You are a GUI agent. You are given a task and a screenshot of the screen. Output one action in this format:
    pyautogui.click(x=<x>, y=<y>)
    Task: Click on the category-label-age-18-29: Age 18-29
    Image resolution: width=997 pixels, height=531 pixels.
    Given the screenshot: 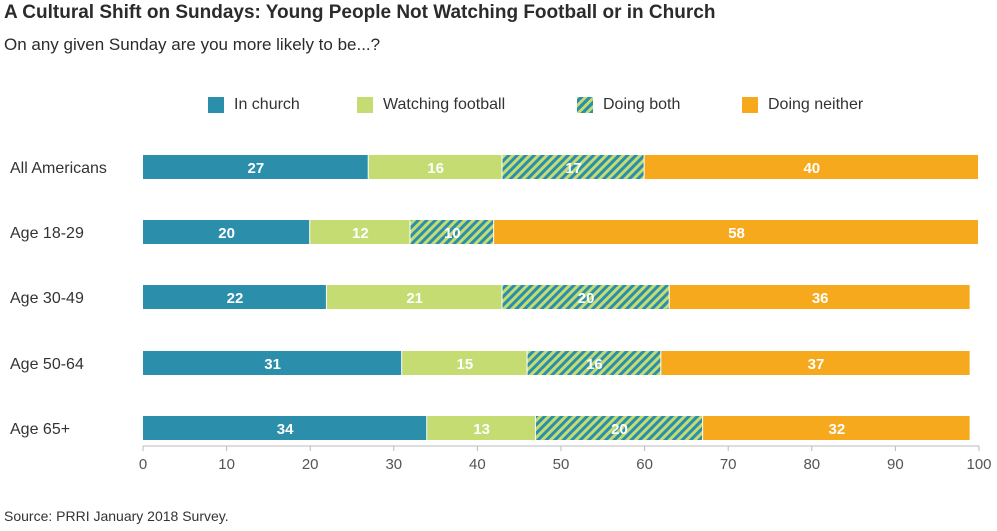 What is the action you would take?
    pyautogui.click(x=47, y=233)
    